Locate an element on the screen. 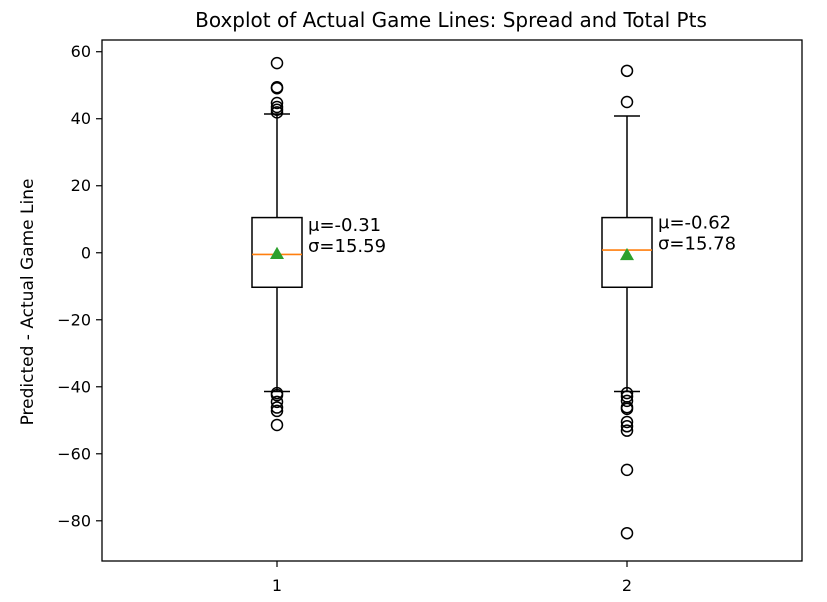  y-tick-label: 60 is located at coordinates (81, 51).